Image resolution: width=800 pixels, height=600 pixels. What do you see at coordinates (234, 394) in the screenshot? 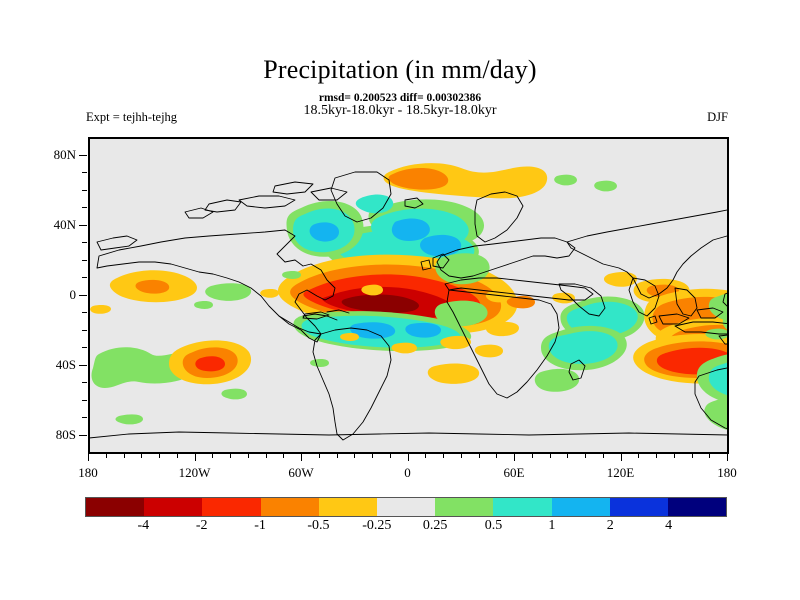
I see `anomaly-patch-spac-green-sm` at bounding box center [234, 394].